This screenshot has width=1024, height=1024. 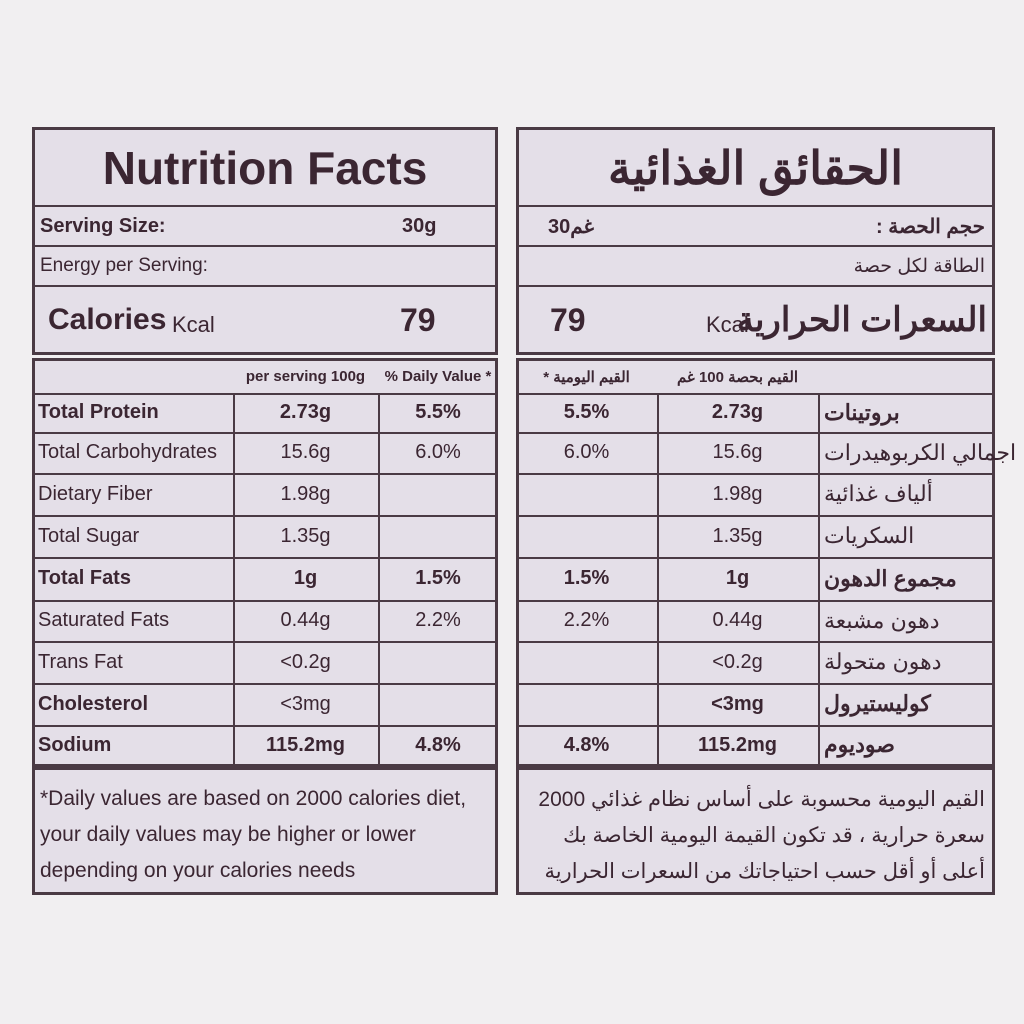 I want to click on serving-size-label: Serving Size:, so click(x=103, y=225).